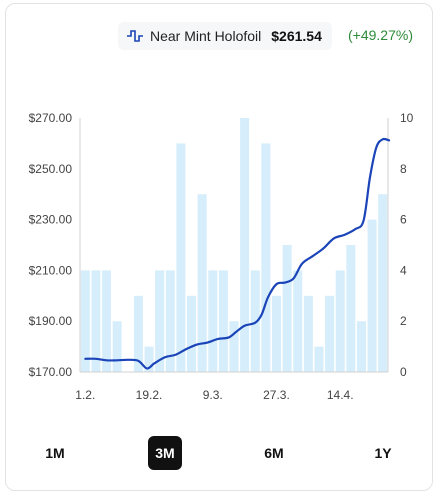 The height and width of the screenshot is (499, 440). What do you see at coordinates (383, 453) in the screenshot?
I see `range-button-1y: 1Y` at bounding box center [383, 453].